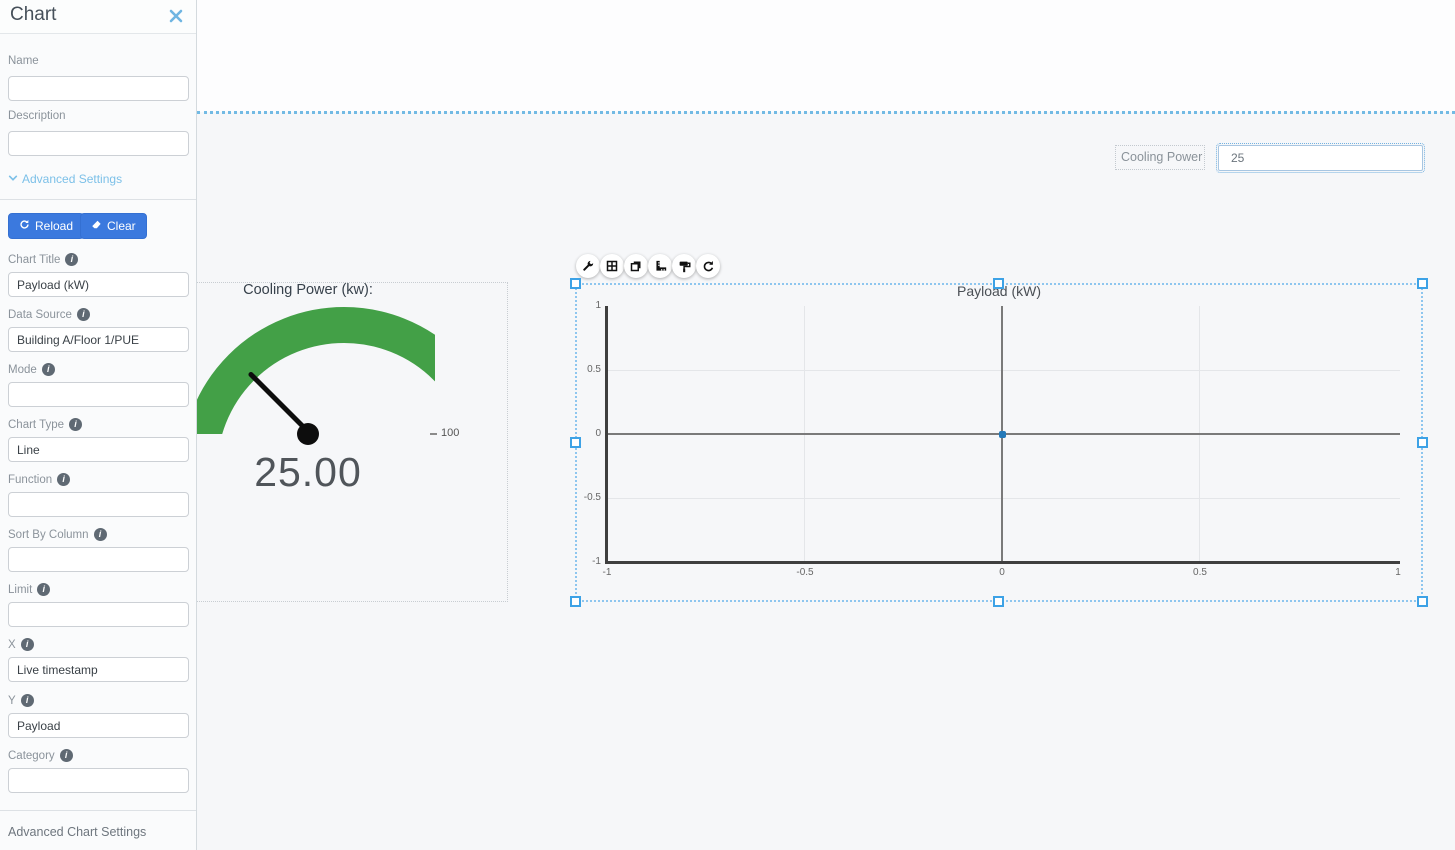 The image size is (1455, 850). Describe the element at coordinates (54, 226) in the screenshot. I see `reload-button-label: Reload` at that location.